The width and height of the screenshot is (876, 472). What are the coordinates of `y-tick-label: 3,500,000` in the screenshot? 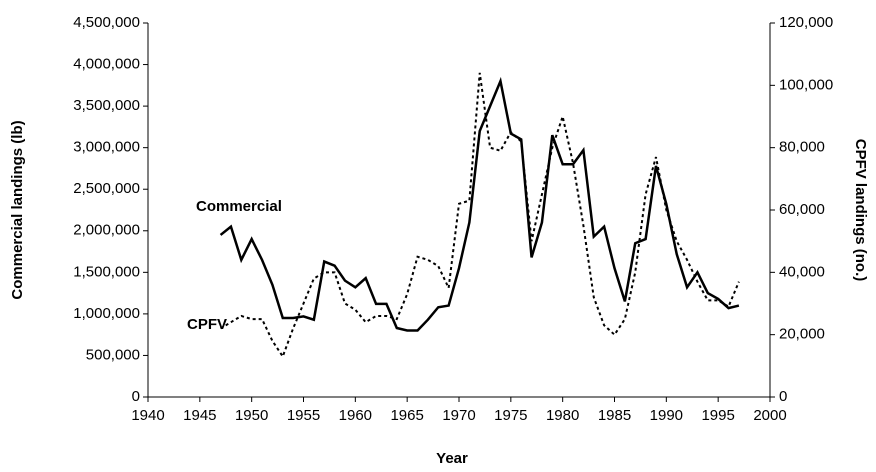 It's located at (106, 105).